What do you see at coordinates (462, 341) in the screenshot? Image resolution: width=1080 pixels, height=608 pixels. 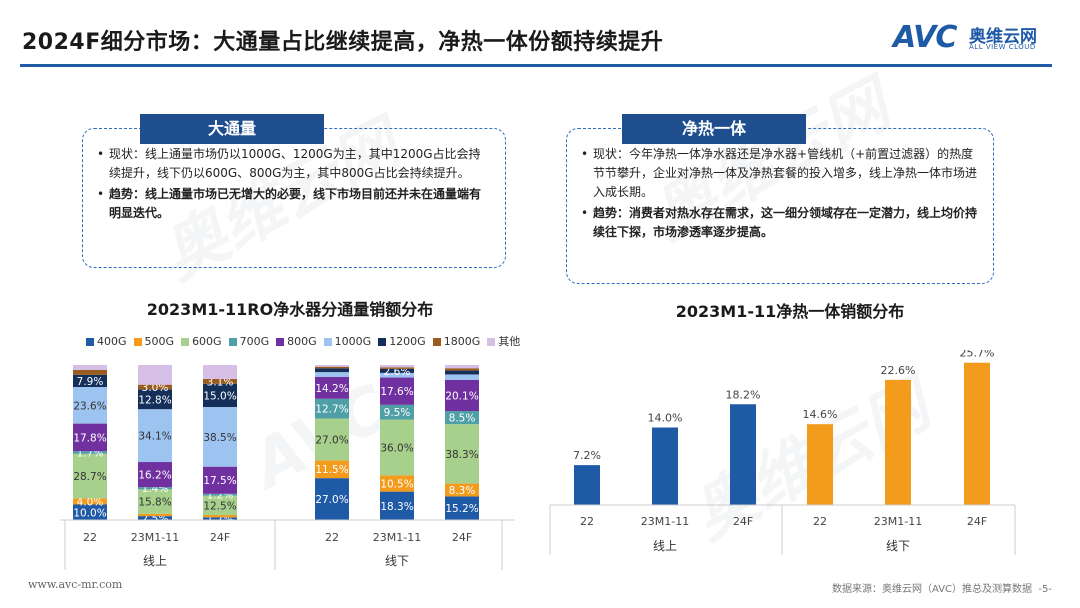 I see `legend-label: 1800G` at bounding box center [462, 341].